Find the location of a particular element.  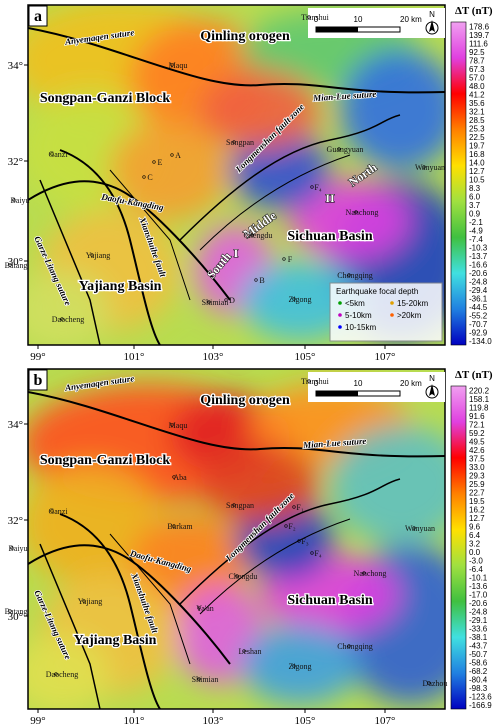

place-label: II is located at coordinates (330, 198).